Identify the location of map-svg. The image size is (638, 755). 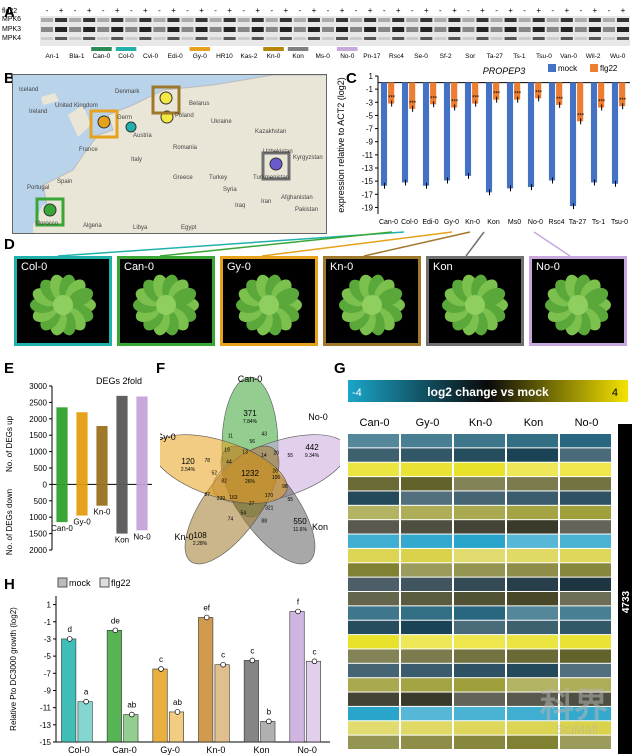
(169, 154).